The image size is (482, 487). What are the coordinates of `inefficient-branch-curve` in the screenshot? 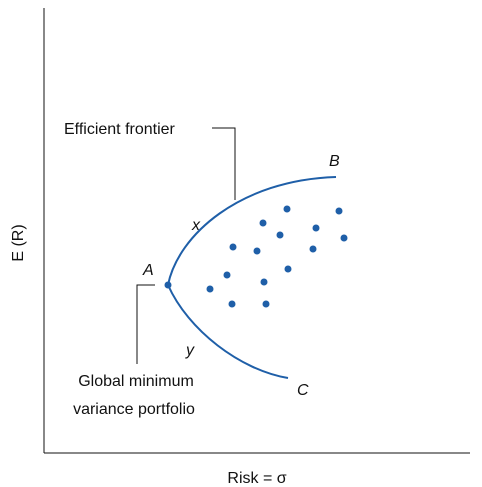 It's located at (228, 331).